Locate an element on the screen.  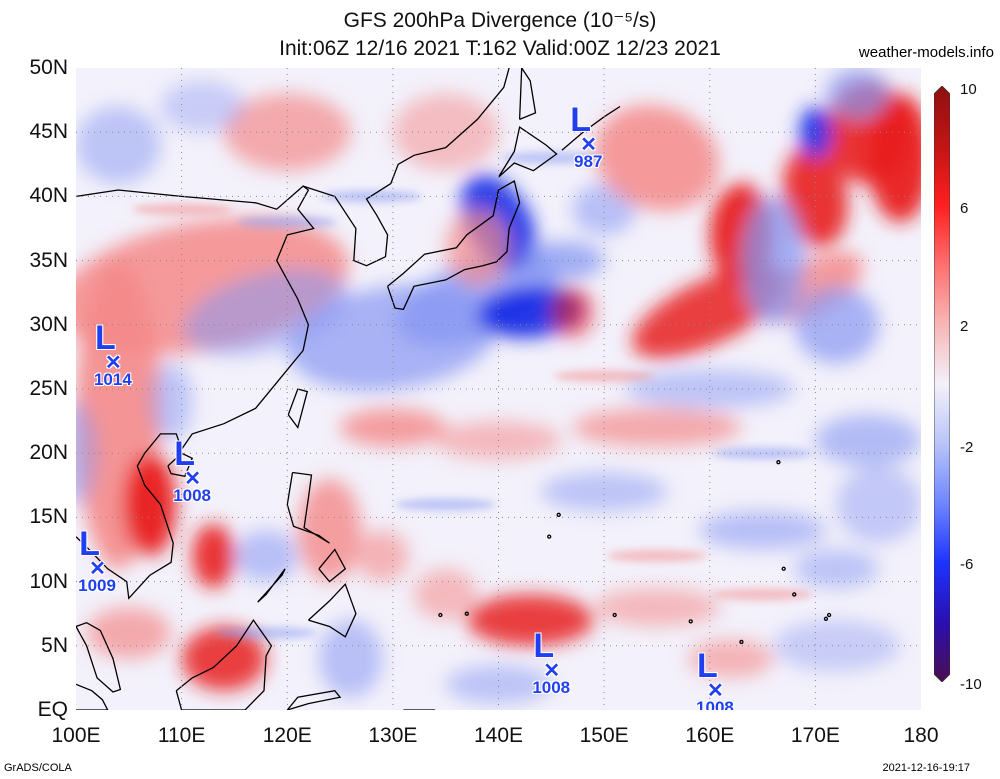
colorbar-label: -2 is located at coordinates (967, 447).